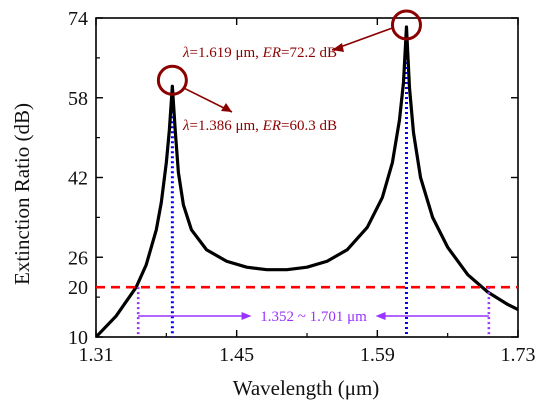 This screenshot has height=408, width=550. Describe the element at coordinates (78, 258) in the screenshot. I see `y-tick-label: 26` at that location.